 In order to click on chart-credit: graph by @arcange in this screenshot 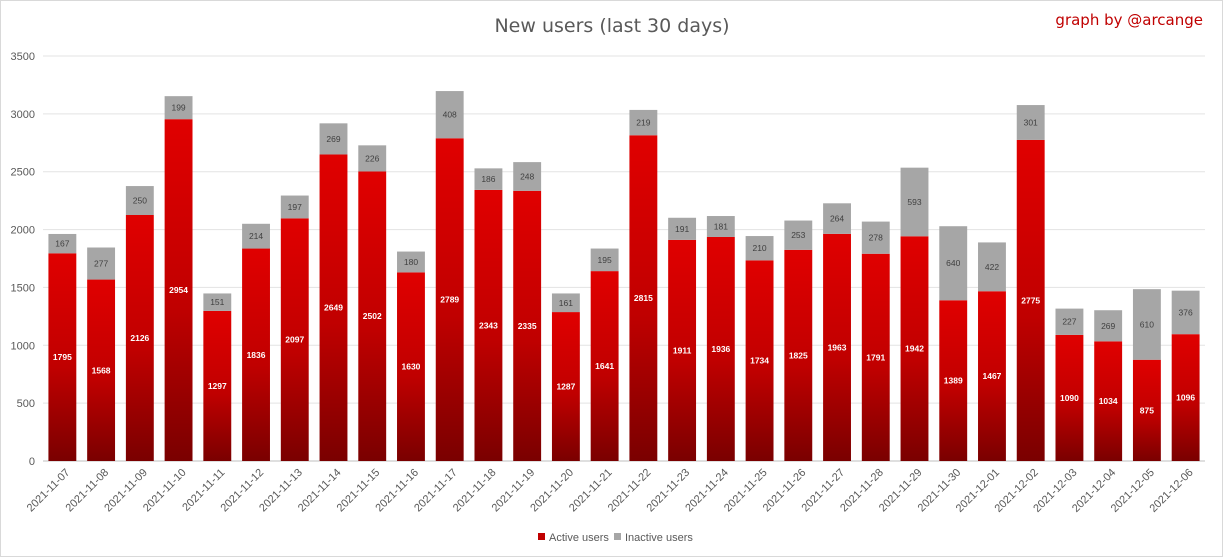, I will do `click(1129, 20)`.